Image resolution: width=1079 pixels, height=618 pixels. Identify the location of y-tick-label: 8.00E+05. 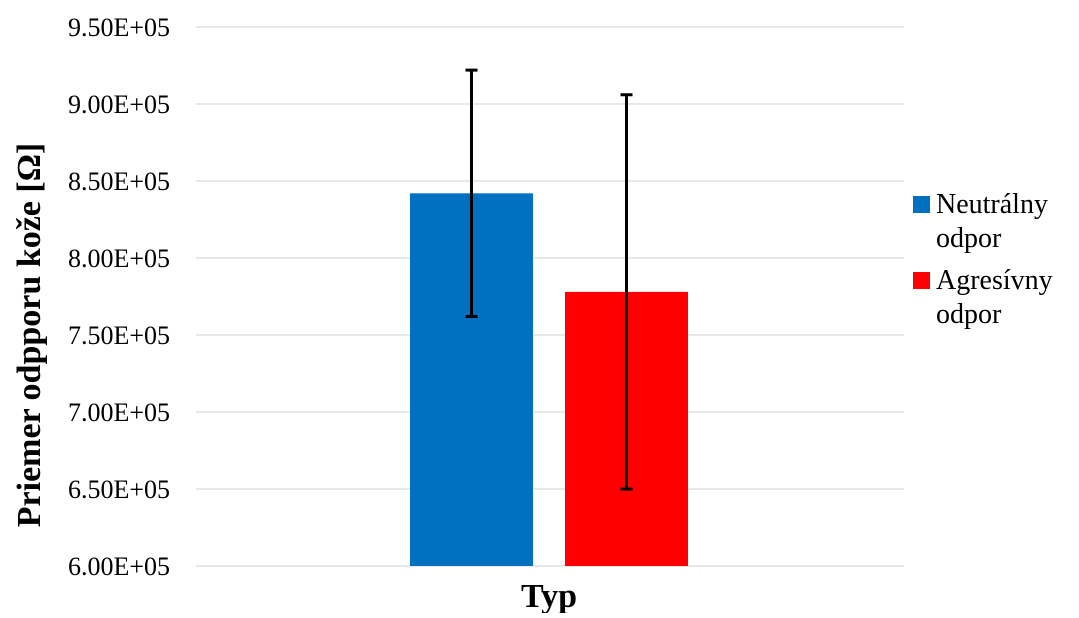
(119, 258).